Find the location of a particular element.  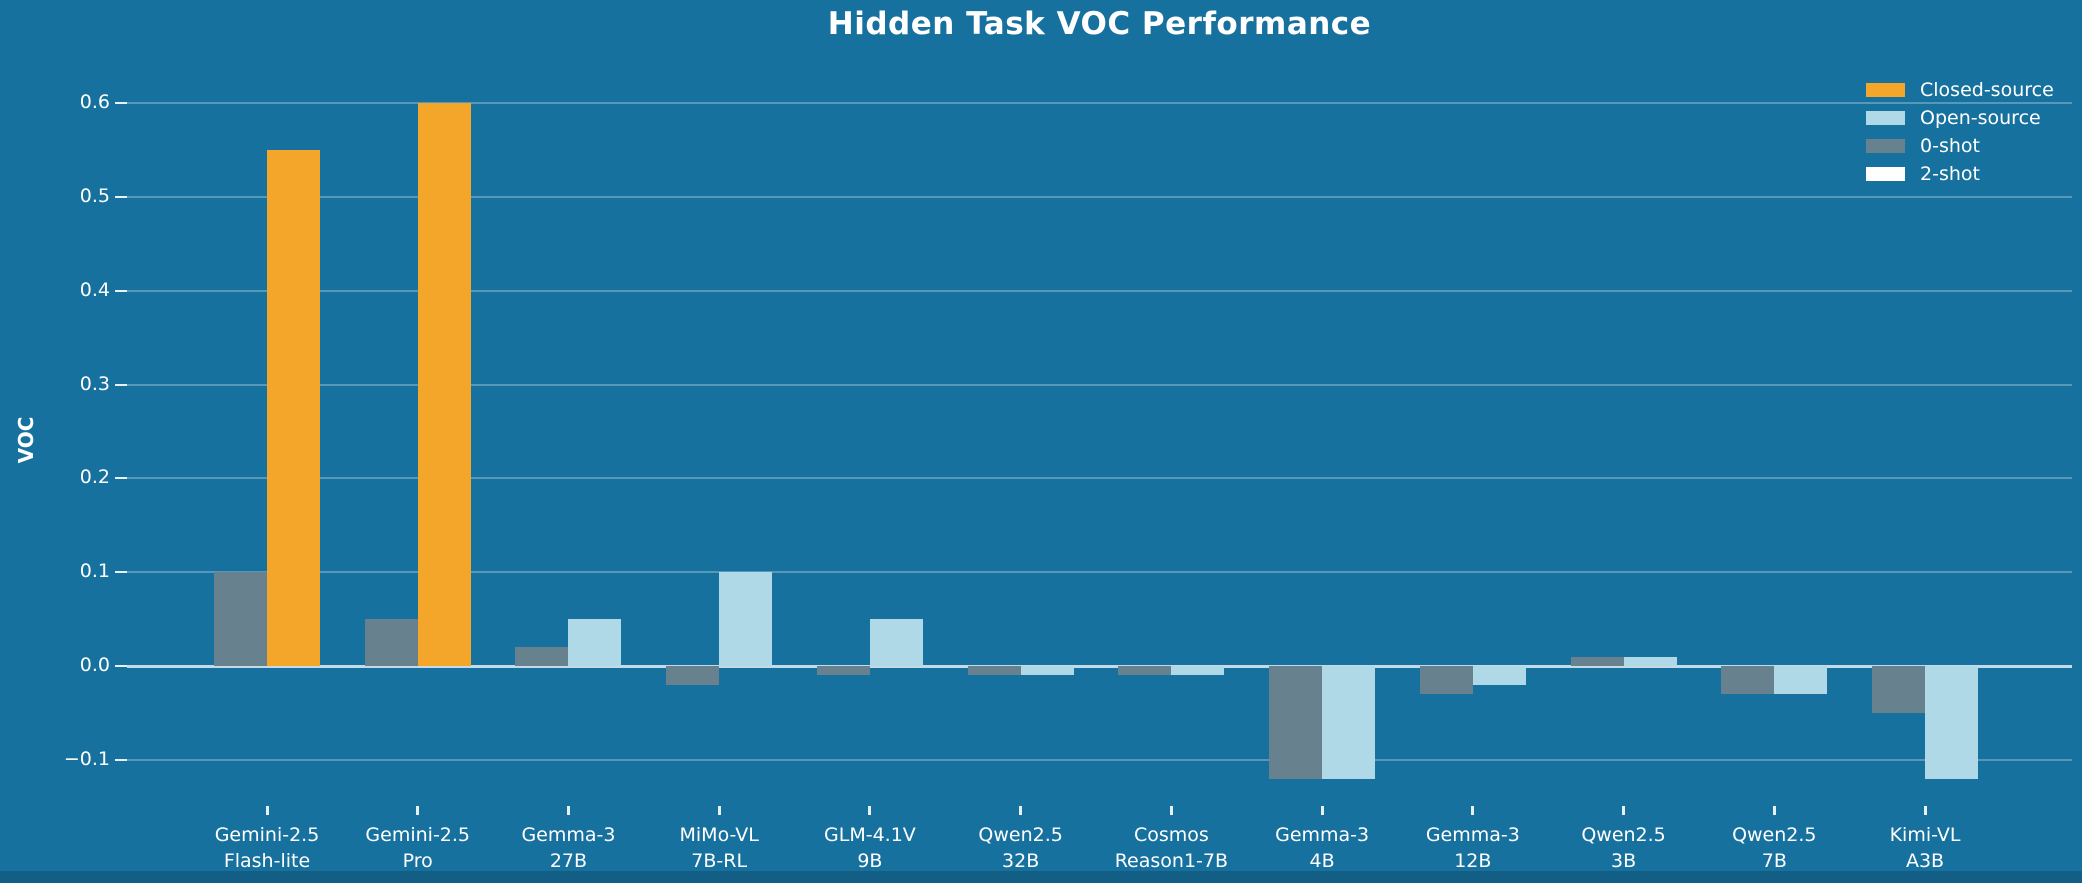

legend-label: Open-source is located at coordinates (1980, 118).